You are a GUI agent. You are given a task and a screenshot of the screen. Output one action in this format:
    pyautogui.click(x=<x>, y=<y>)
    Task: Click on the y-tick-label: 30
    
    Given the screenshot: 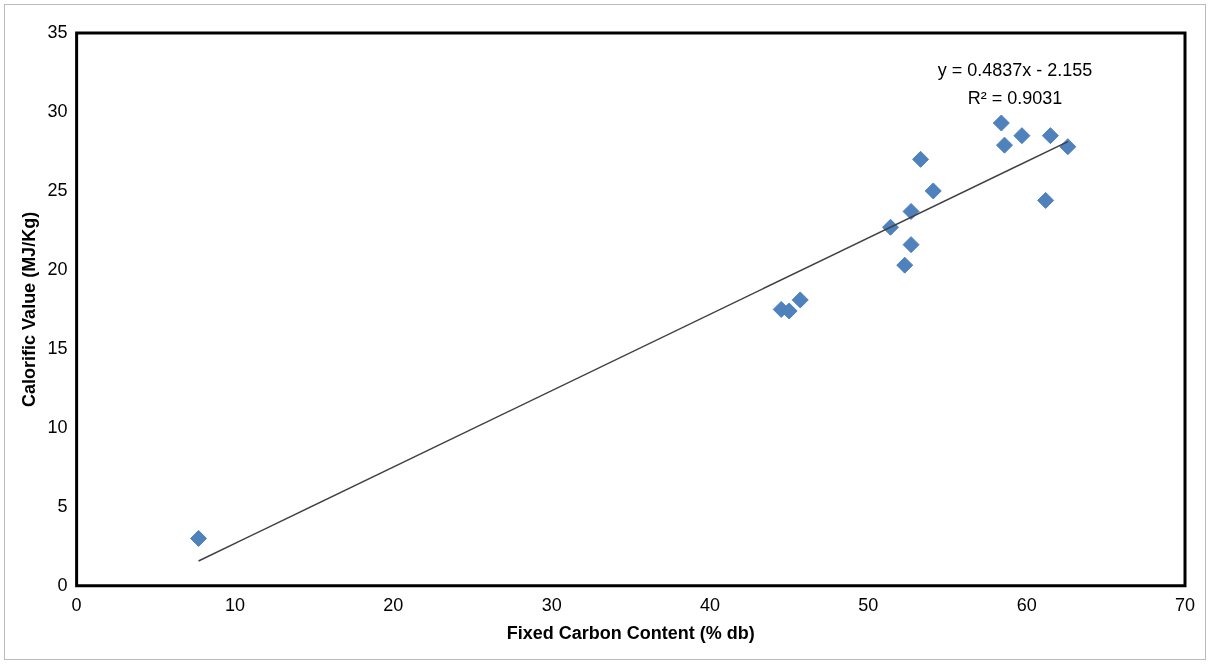 What is the action you would take?
    pyautogui.click(x=57, y=110)
    